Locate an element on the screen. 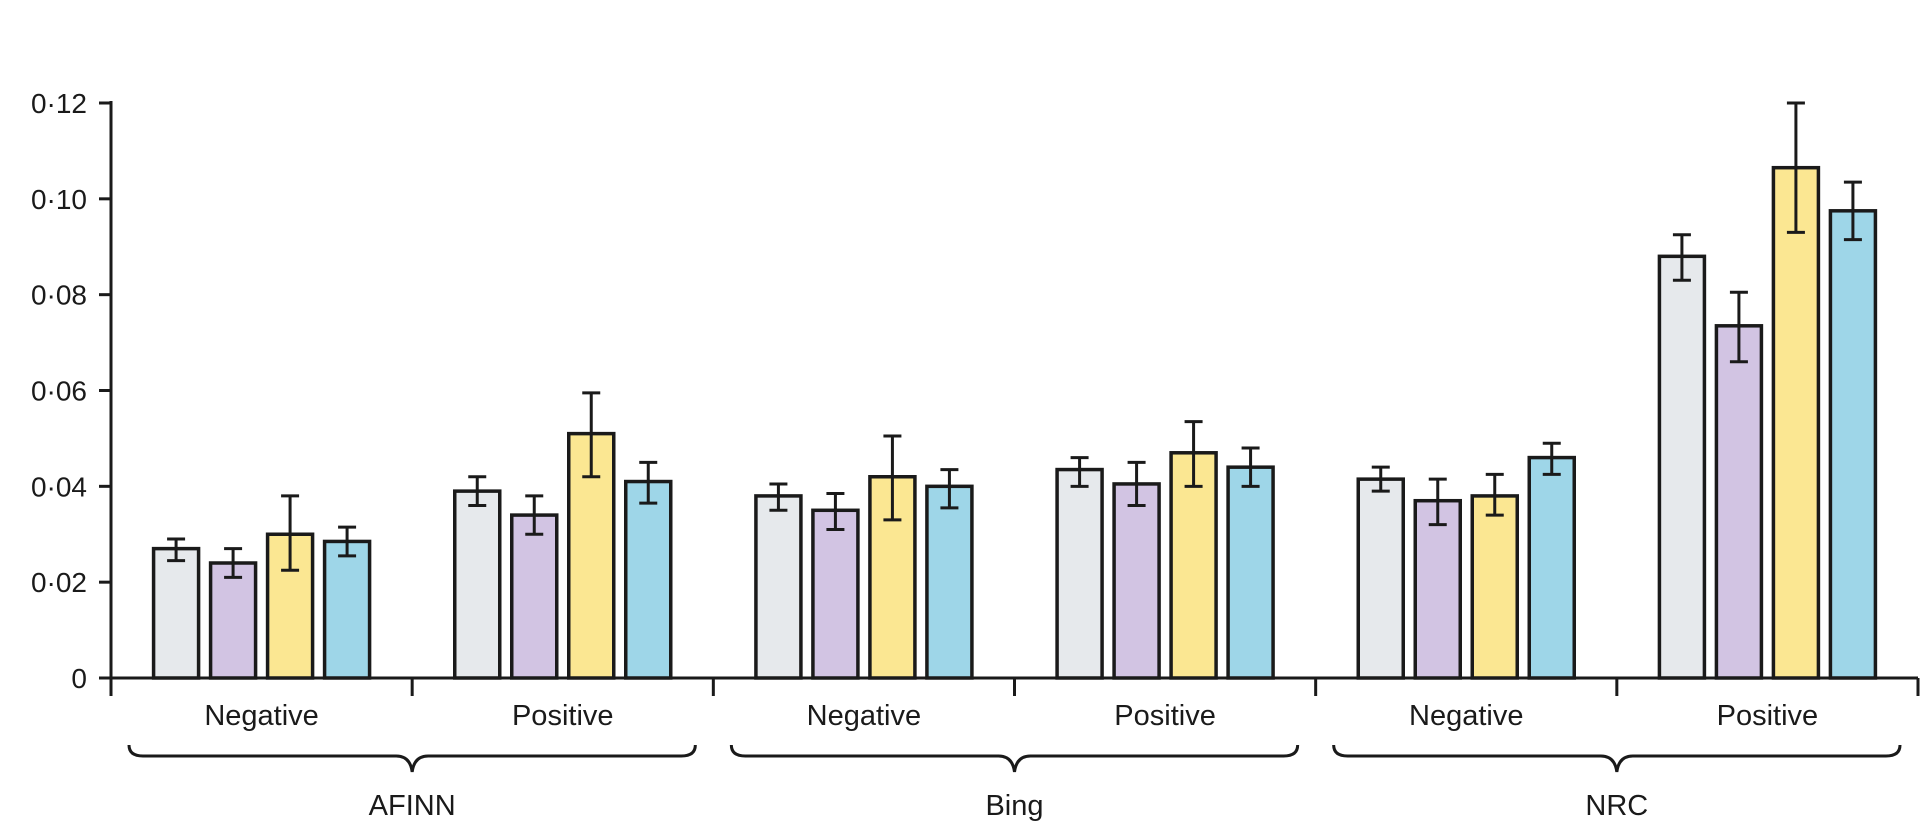 The image size is (1920, 840). y-tick-label: 0·10 is located at coordinates (59, 199).